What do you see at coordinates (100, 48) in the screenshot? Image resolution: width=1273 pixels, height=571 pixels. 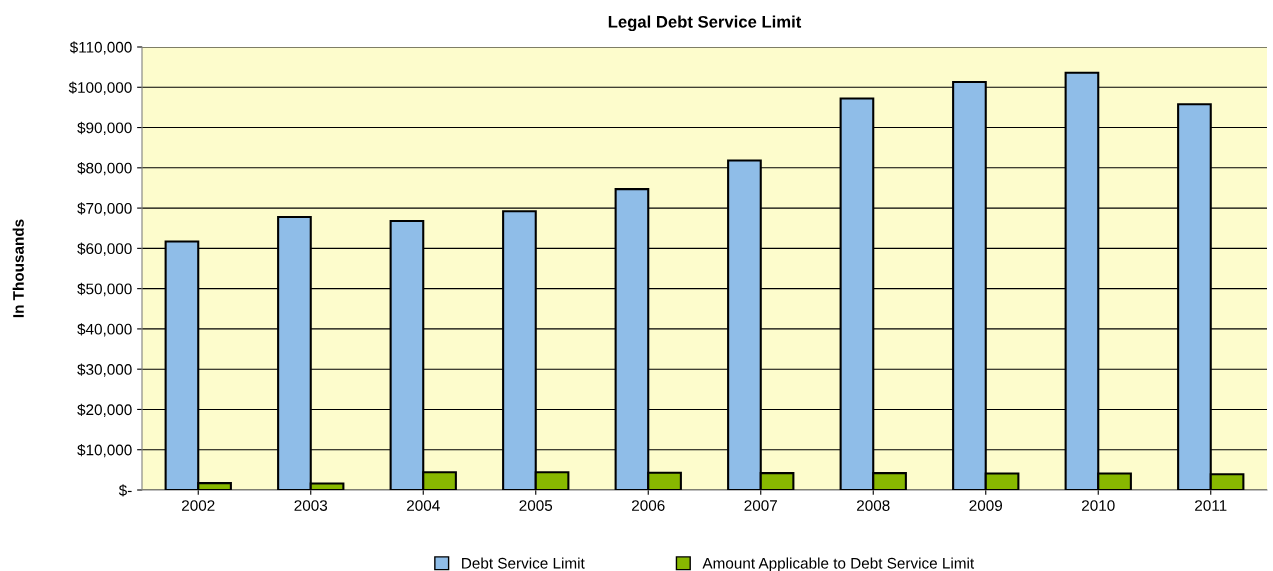 I see `y-tick-label: $110,000` at bounding box center [100, 48].